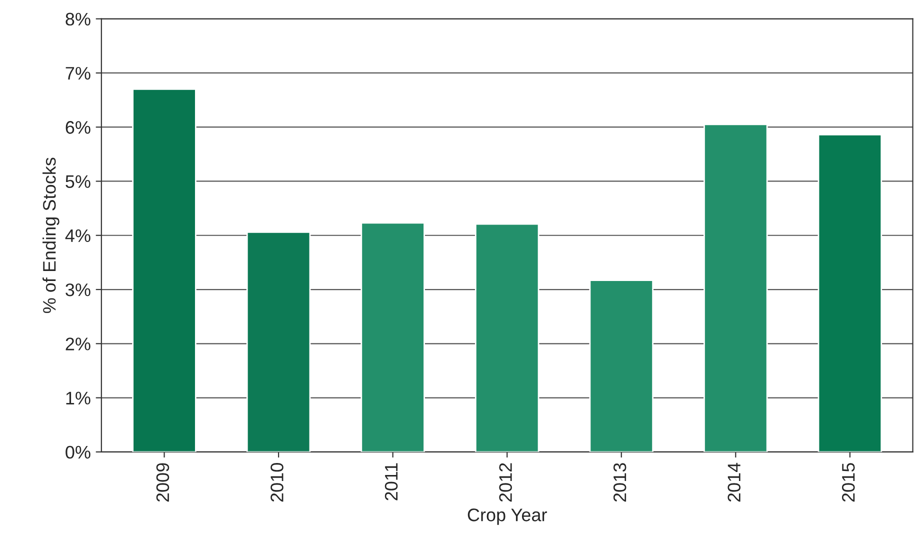 Image resolution: width=922 pixels, height=538 pixels. I want to click on x-tick-label: 2009, so click(163, 482).